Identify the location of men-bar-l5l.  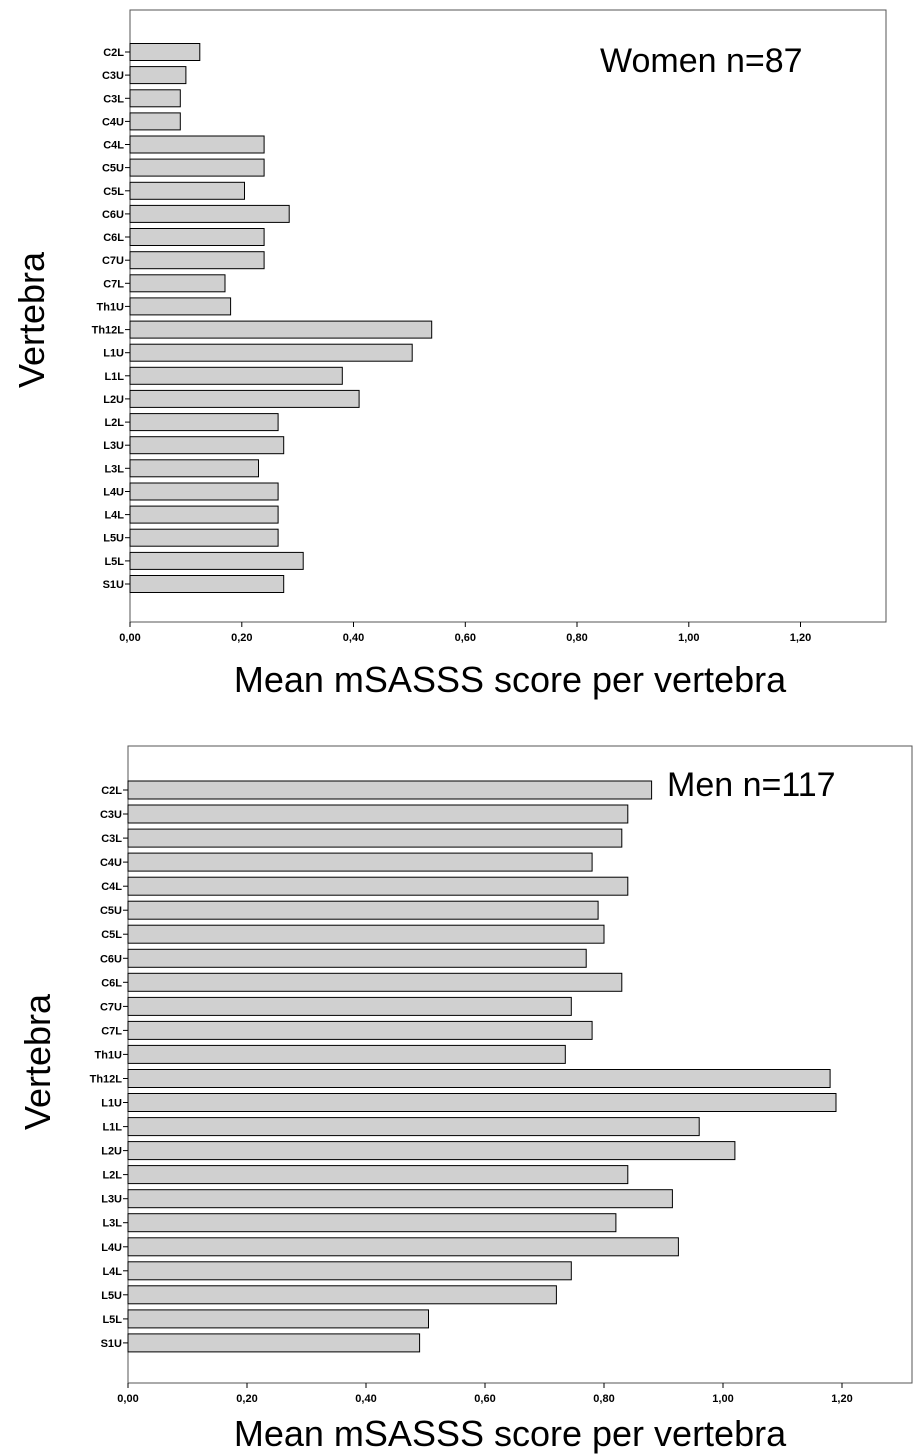
(278, 1319).